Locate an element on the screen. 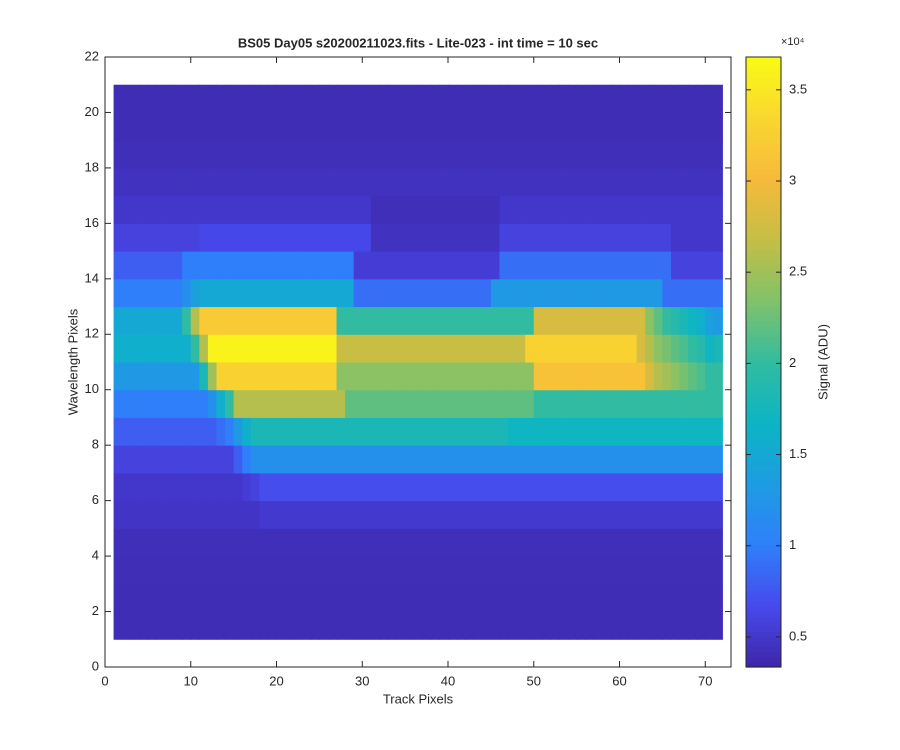  colorbar-tick-label: 3 is located at coordinates (792, 179).